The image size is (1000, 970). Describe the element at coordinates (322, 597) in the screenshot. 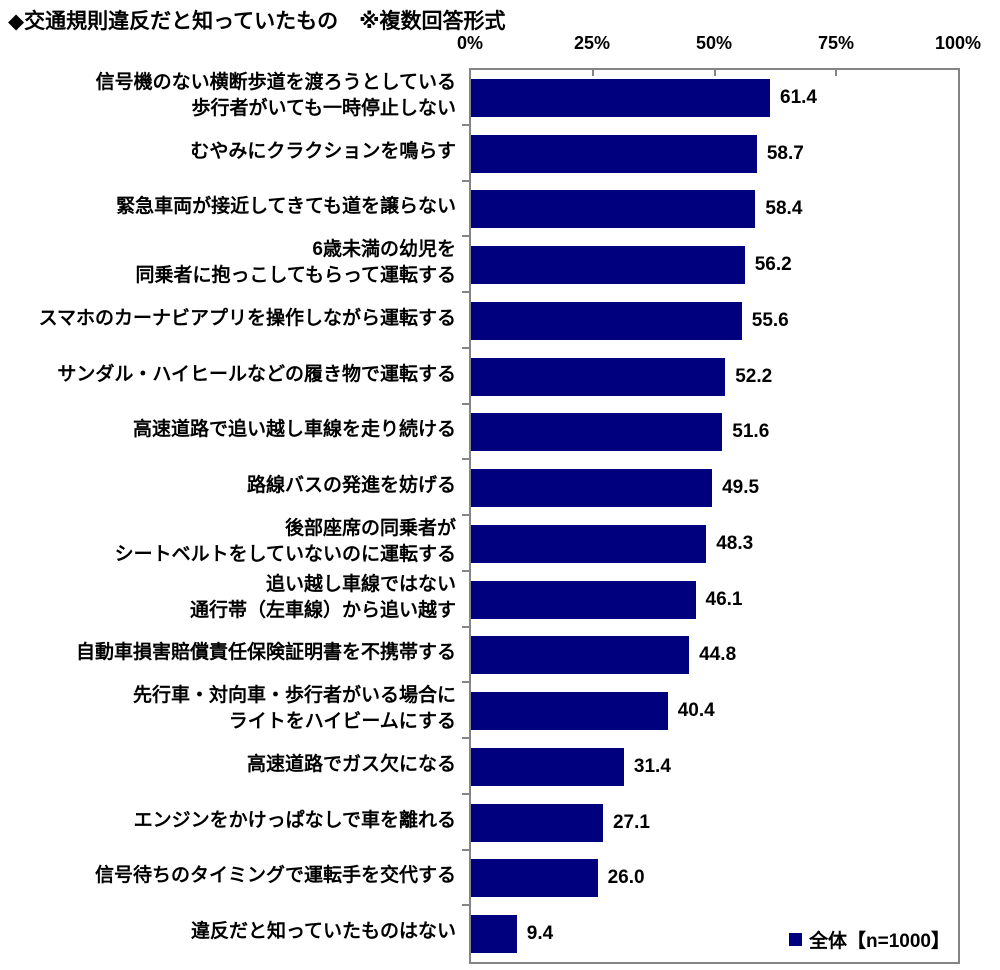

I see `category-label: 追い越し車線ではない 通行帯（左車線）から追い越す` at that location.